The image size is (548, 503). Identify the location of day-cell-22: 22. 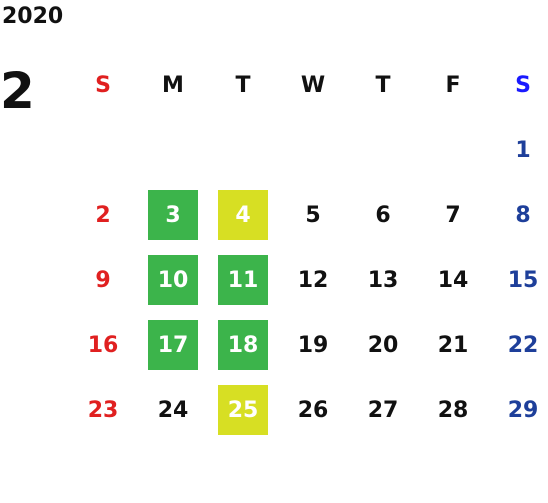
(523, 345).